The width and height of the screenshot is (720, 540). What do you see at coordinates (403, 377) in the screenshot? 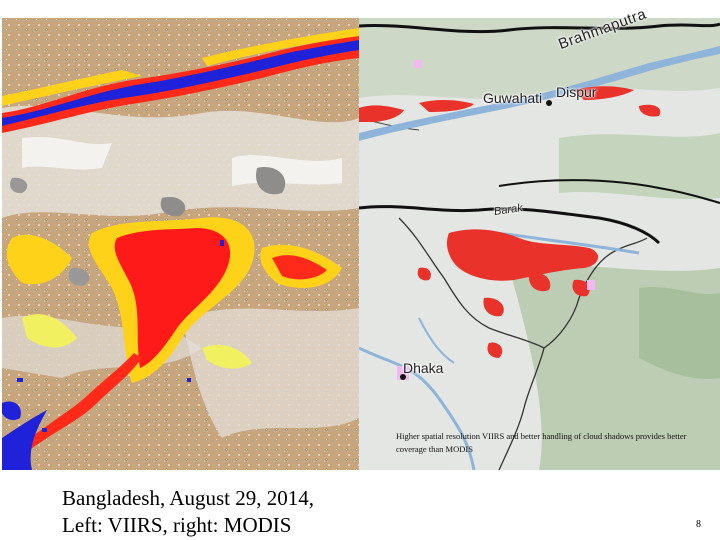
I see `city-marker-dhaka` at bounding box center [403, 377].